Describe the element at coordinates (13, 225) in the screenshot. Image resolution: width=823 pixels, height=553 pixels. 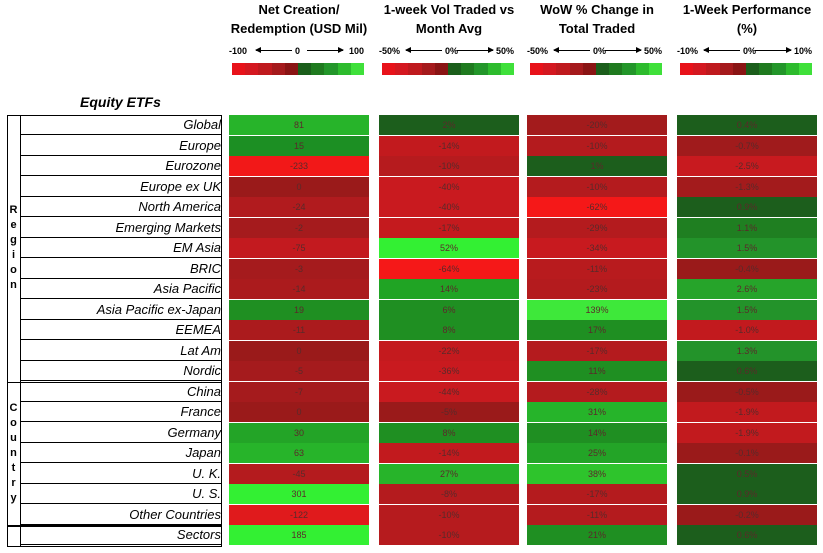
I see `group-label-letter: e` at that location.